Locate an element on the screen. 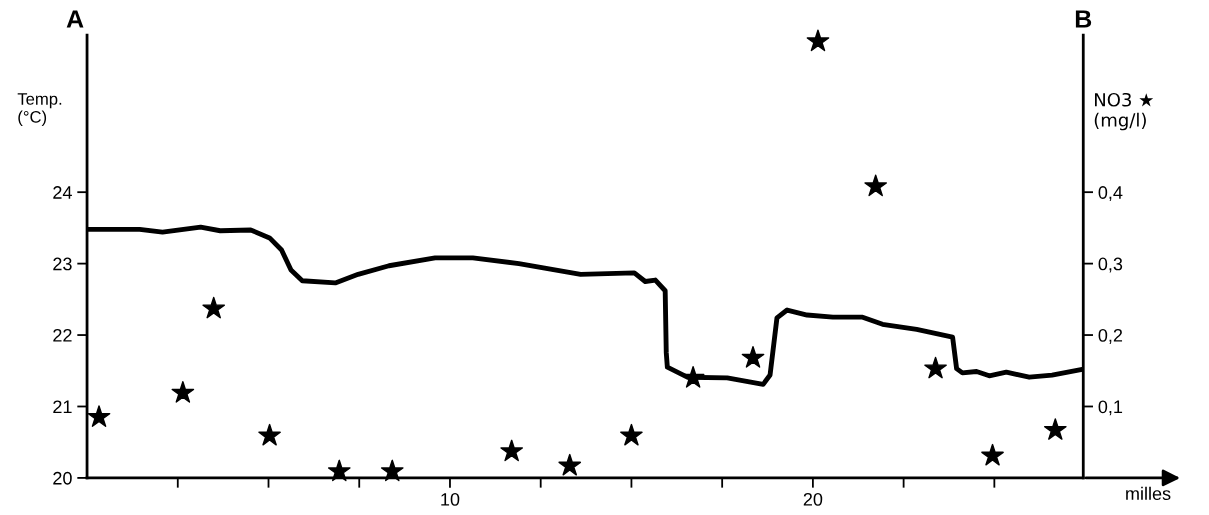  y-axis-title: Temp. (°C) is located at coordinates (39, 110).